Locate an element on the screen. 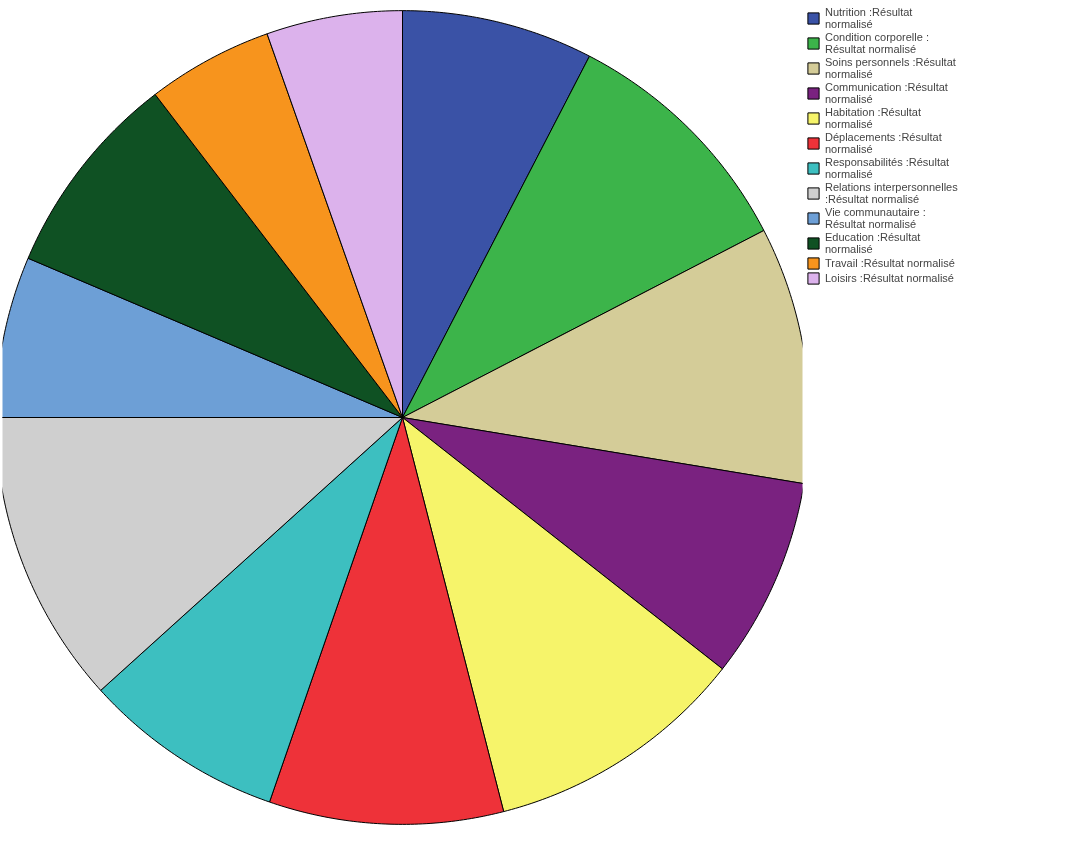  legend-label: Vie communautaire : Résultat normalisé is located at coordinates (875, 218).